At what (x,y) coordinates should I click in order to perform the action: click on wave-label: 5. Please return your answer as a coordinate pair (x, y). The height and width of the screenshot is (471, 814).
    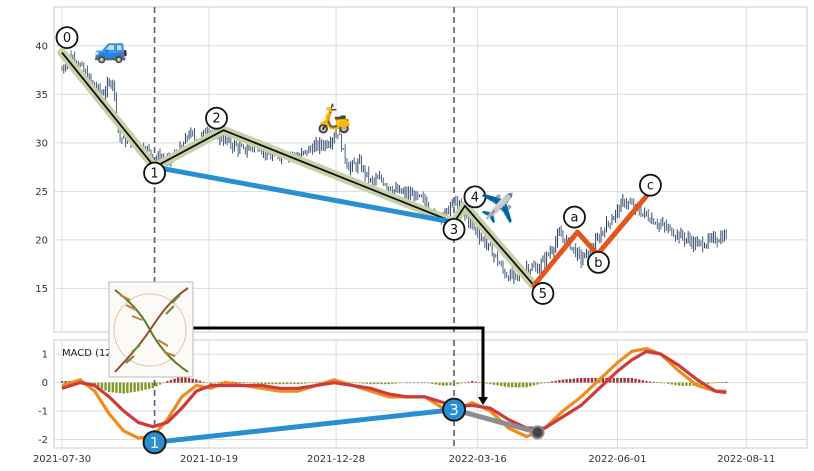
    Looking at the image, I should click on (543, 294).